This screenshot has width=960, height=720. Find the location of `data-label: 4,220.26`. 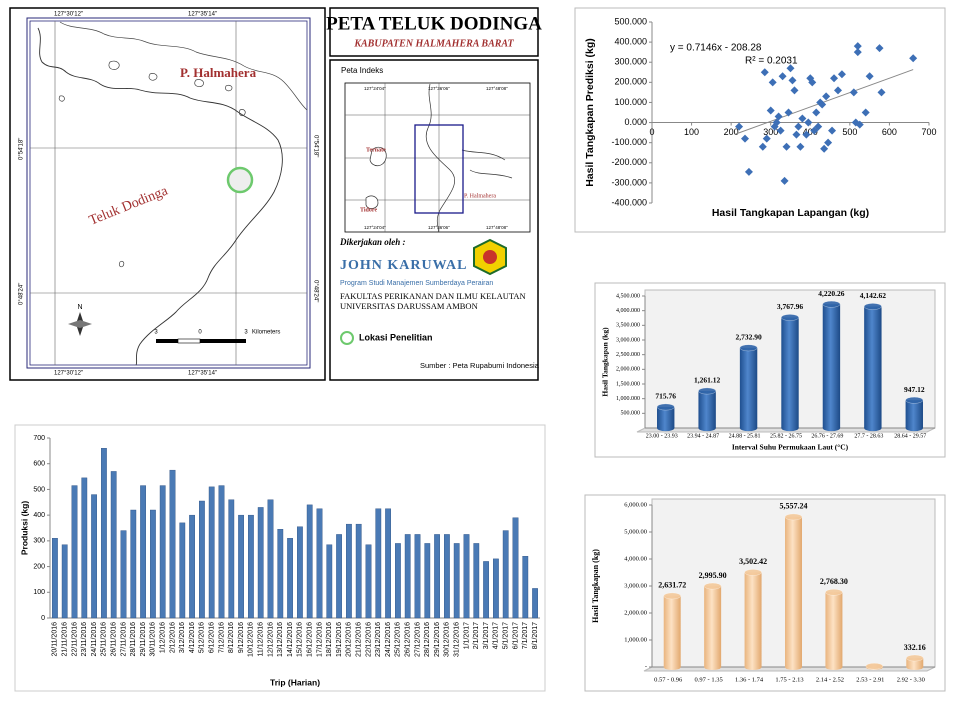

data-label: 4,220.26 is located at coordinates (831, 293).